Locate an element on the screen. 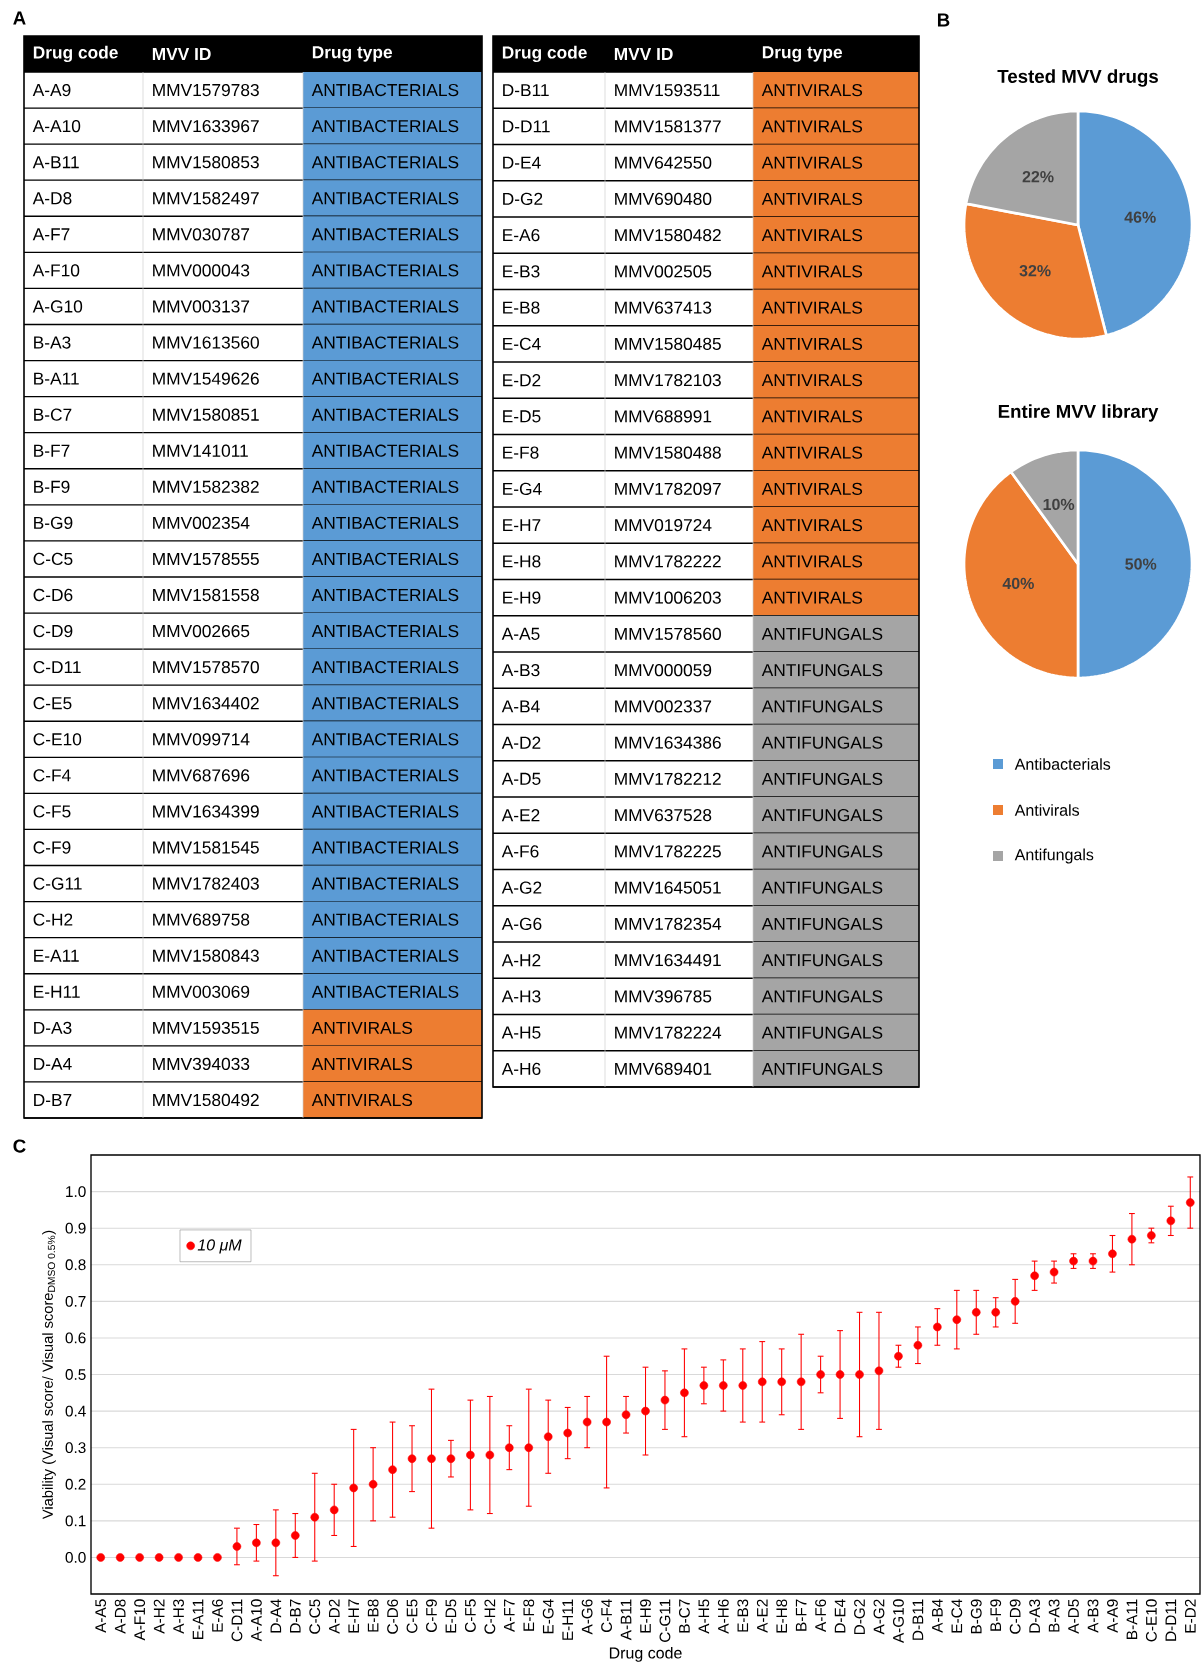 This screenshot has width=1203, height=1669. x-tick-label: A-H5 is located at coordinates (704, 1616).